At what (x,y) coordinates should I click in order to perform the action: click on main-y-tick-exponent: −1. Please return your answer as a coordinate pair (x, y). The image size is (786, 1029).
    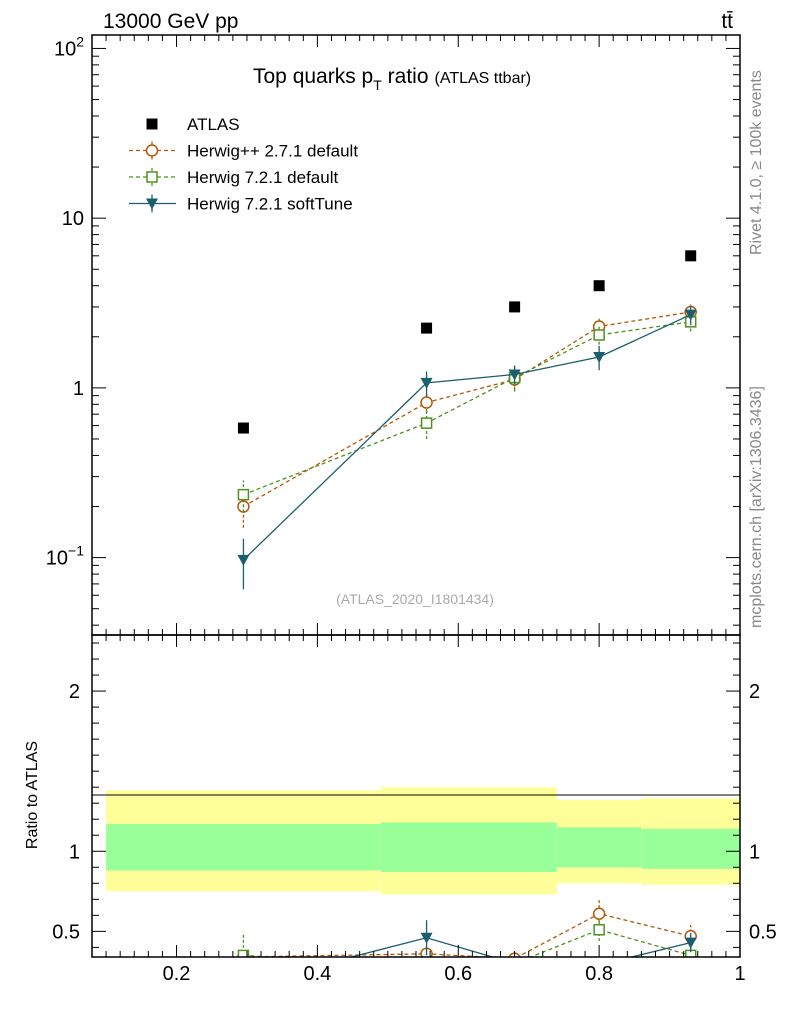
    Looking at the image, I should click on (76, 551).